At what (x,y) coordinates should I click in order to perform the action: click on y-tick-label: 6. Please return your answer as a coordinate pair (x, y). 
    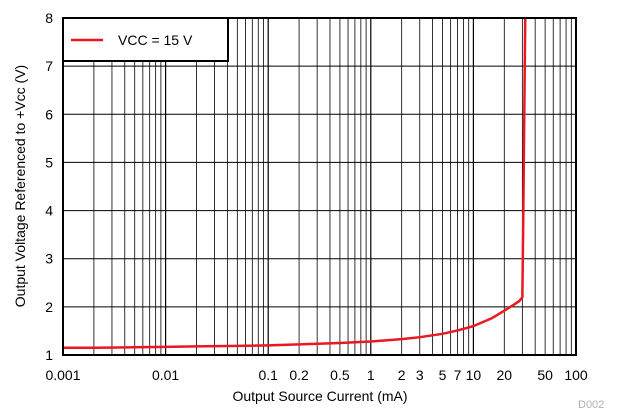
    Looking at the image, I should click on (49, 114).